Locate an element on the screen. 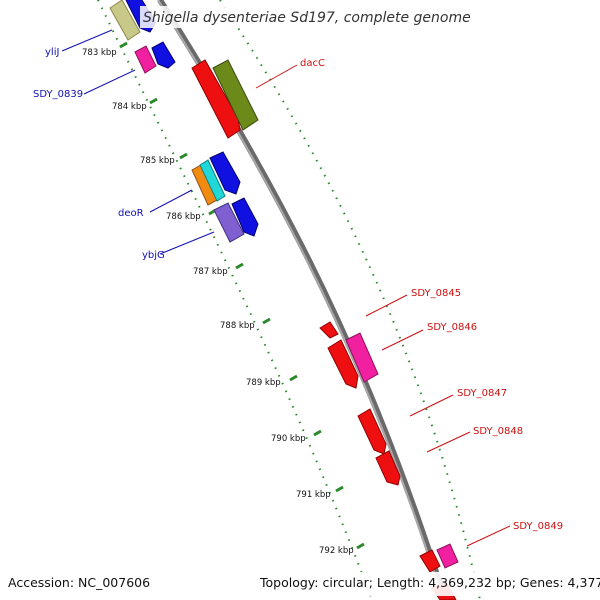  kbp-label: 791 kbp is located at coordinates (313, 495).